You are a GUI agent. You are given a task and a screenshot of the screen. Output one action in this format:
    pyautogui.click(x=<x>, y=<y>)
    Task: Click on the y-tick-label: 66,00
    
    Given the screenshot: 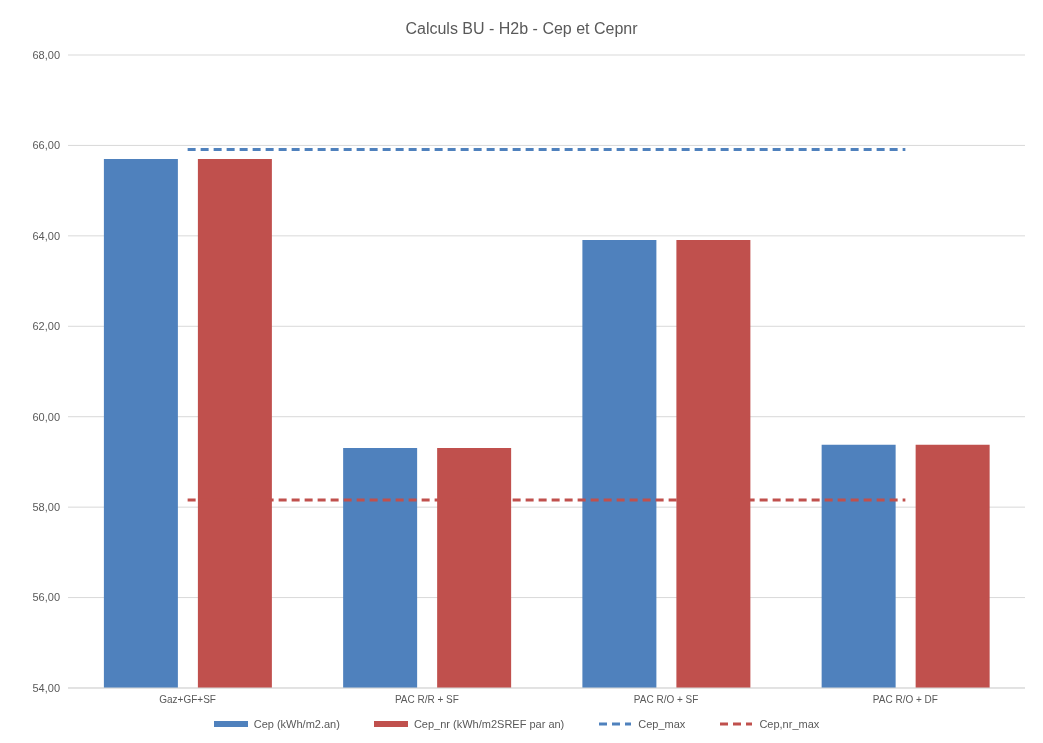 What is the action you would take?
    pyautogui.click(x=46, y=145)
    